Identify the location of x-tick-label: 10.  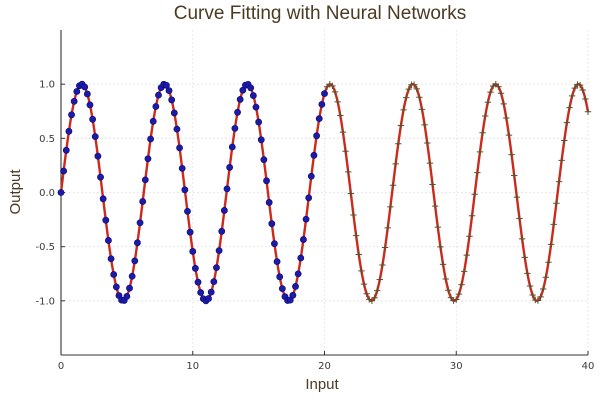
(192, 366).